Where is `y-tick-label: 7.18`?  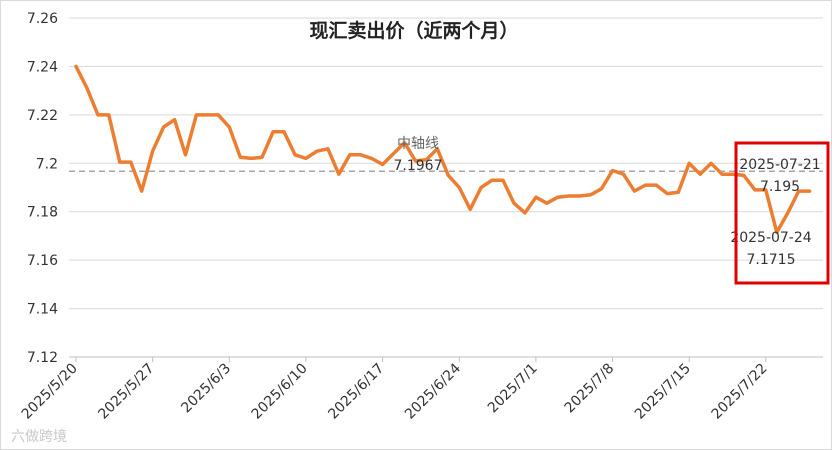
y-tick-label: 7.18 is located at coordinates (42, 213).